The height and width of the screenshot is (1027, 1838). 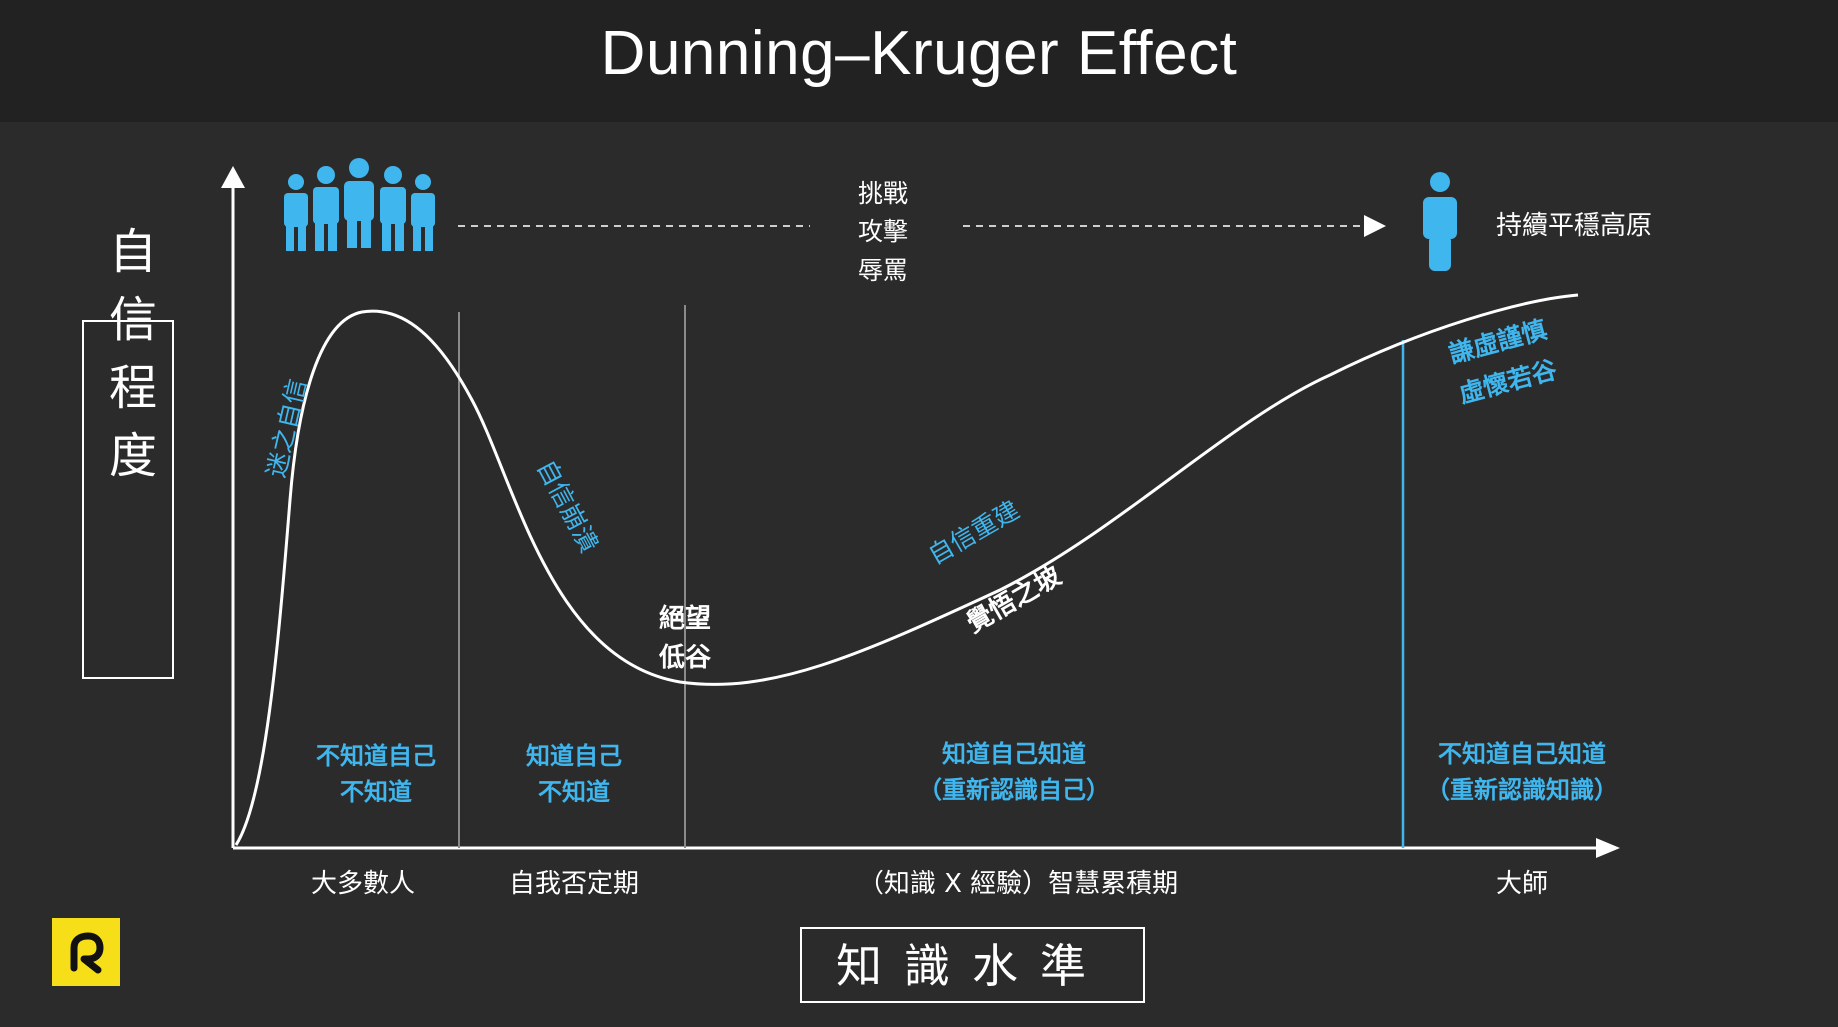 What do you see at coordinates (1574, 226) in the screenshot?
I see `plateau-label: 持續平穩高原` at bounding box center [1574, 226].